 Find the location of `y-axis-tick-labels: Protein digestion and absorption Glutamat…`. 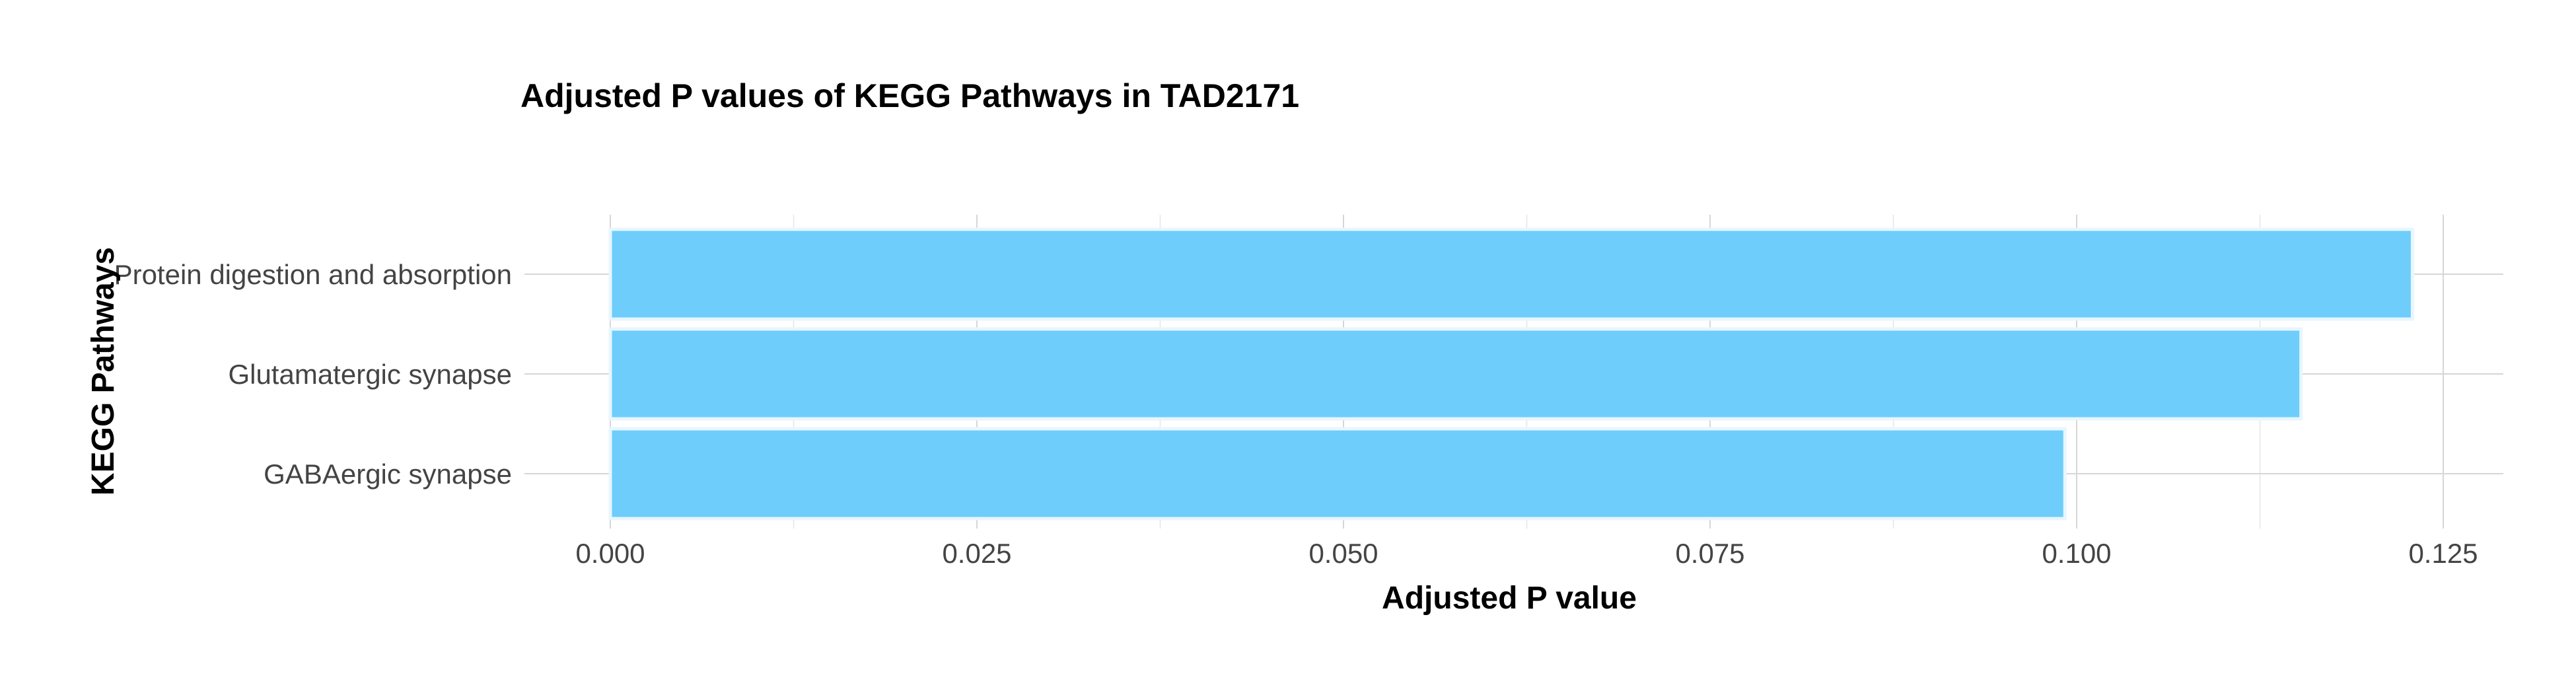

y-axis-tick-labels: Protein digestion and absorption Glutamat… is located at coordinates (313, 375).